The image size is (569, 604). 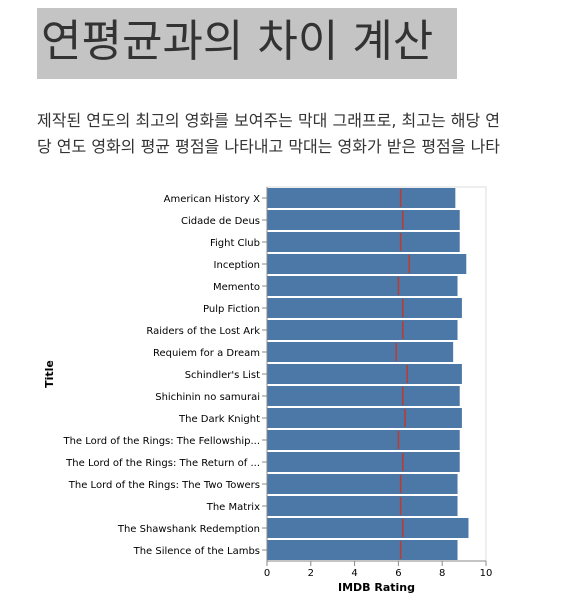 I want to click on x-tick-label: 6, so click(x=398, y=573).